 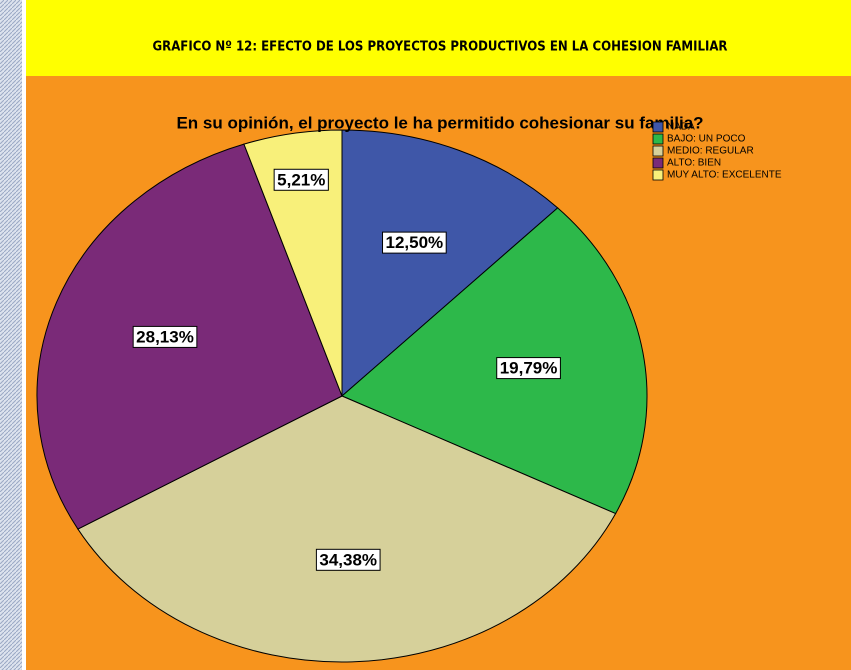 I want to click on side-strip, so click(x=11, y=335).